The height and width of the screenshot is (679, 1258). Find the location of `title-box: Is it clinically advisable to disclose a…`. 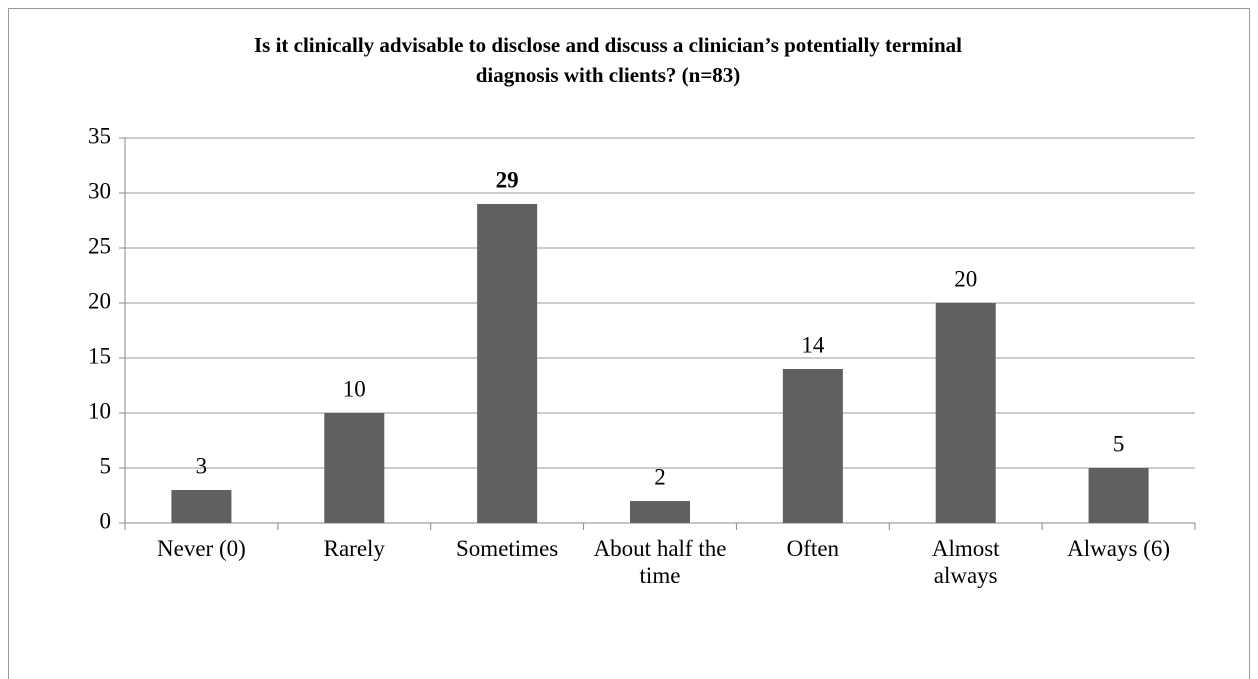

title-box: Is it clinically advisable to disclose a… is located at coordinates (608, 60).